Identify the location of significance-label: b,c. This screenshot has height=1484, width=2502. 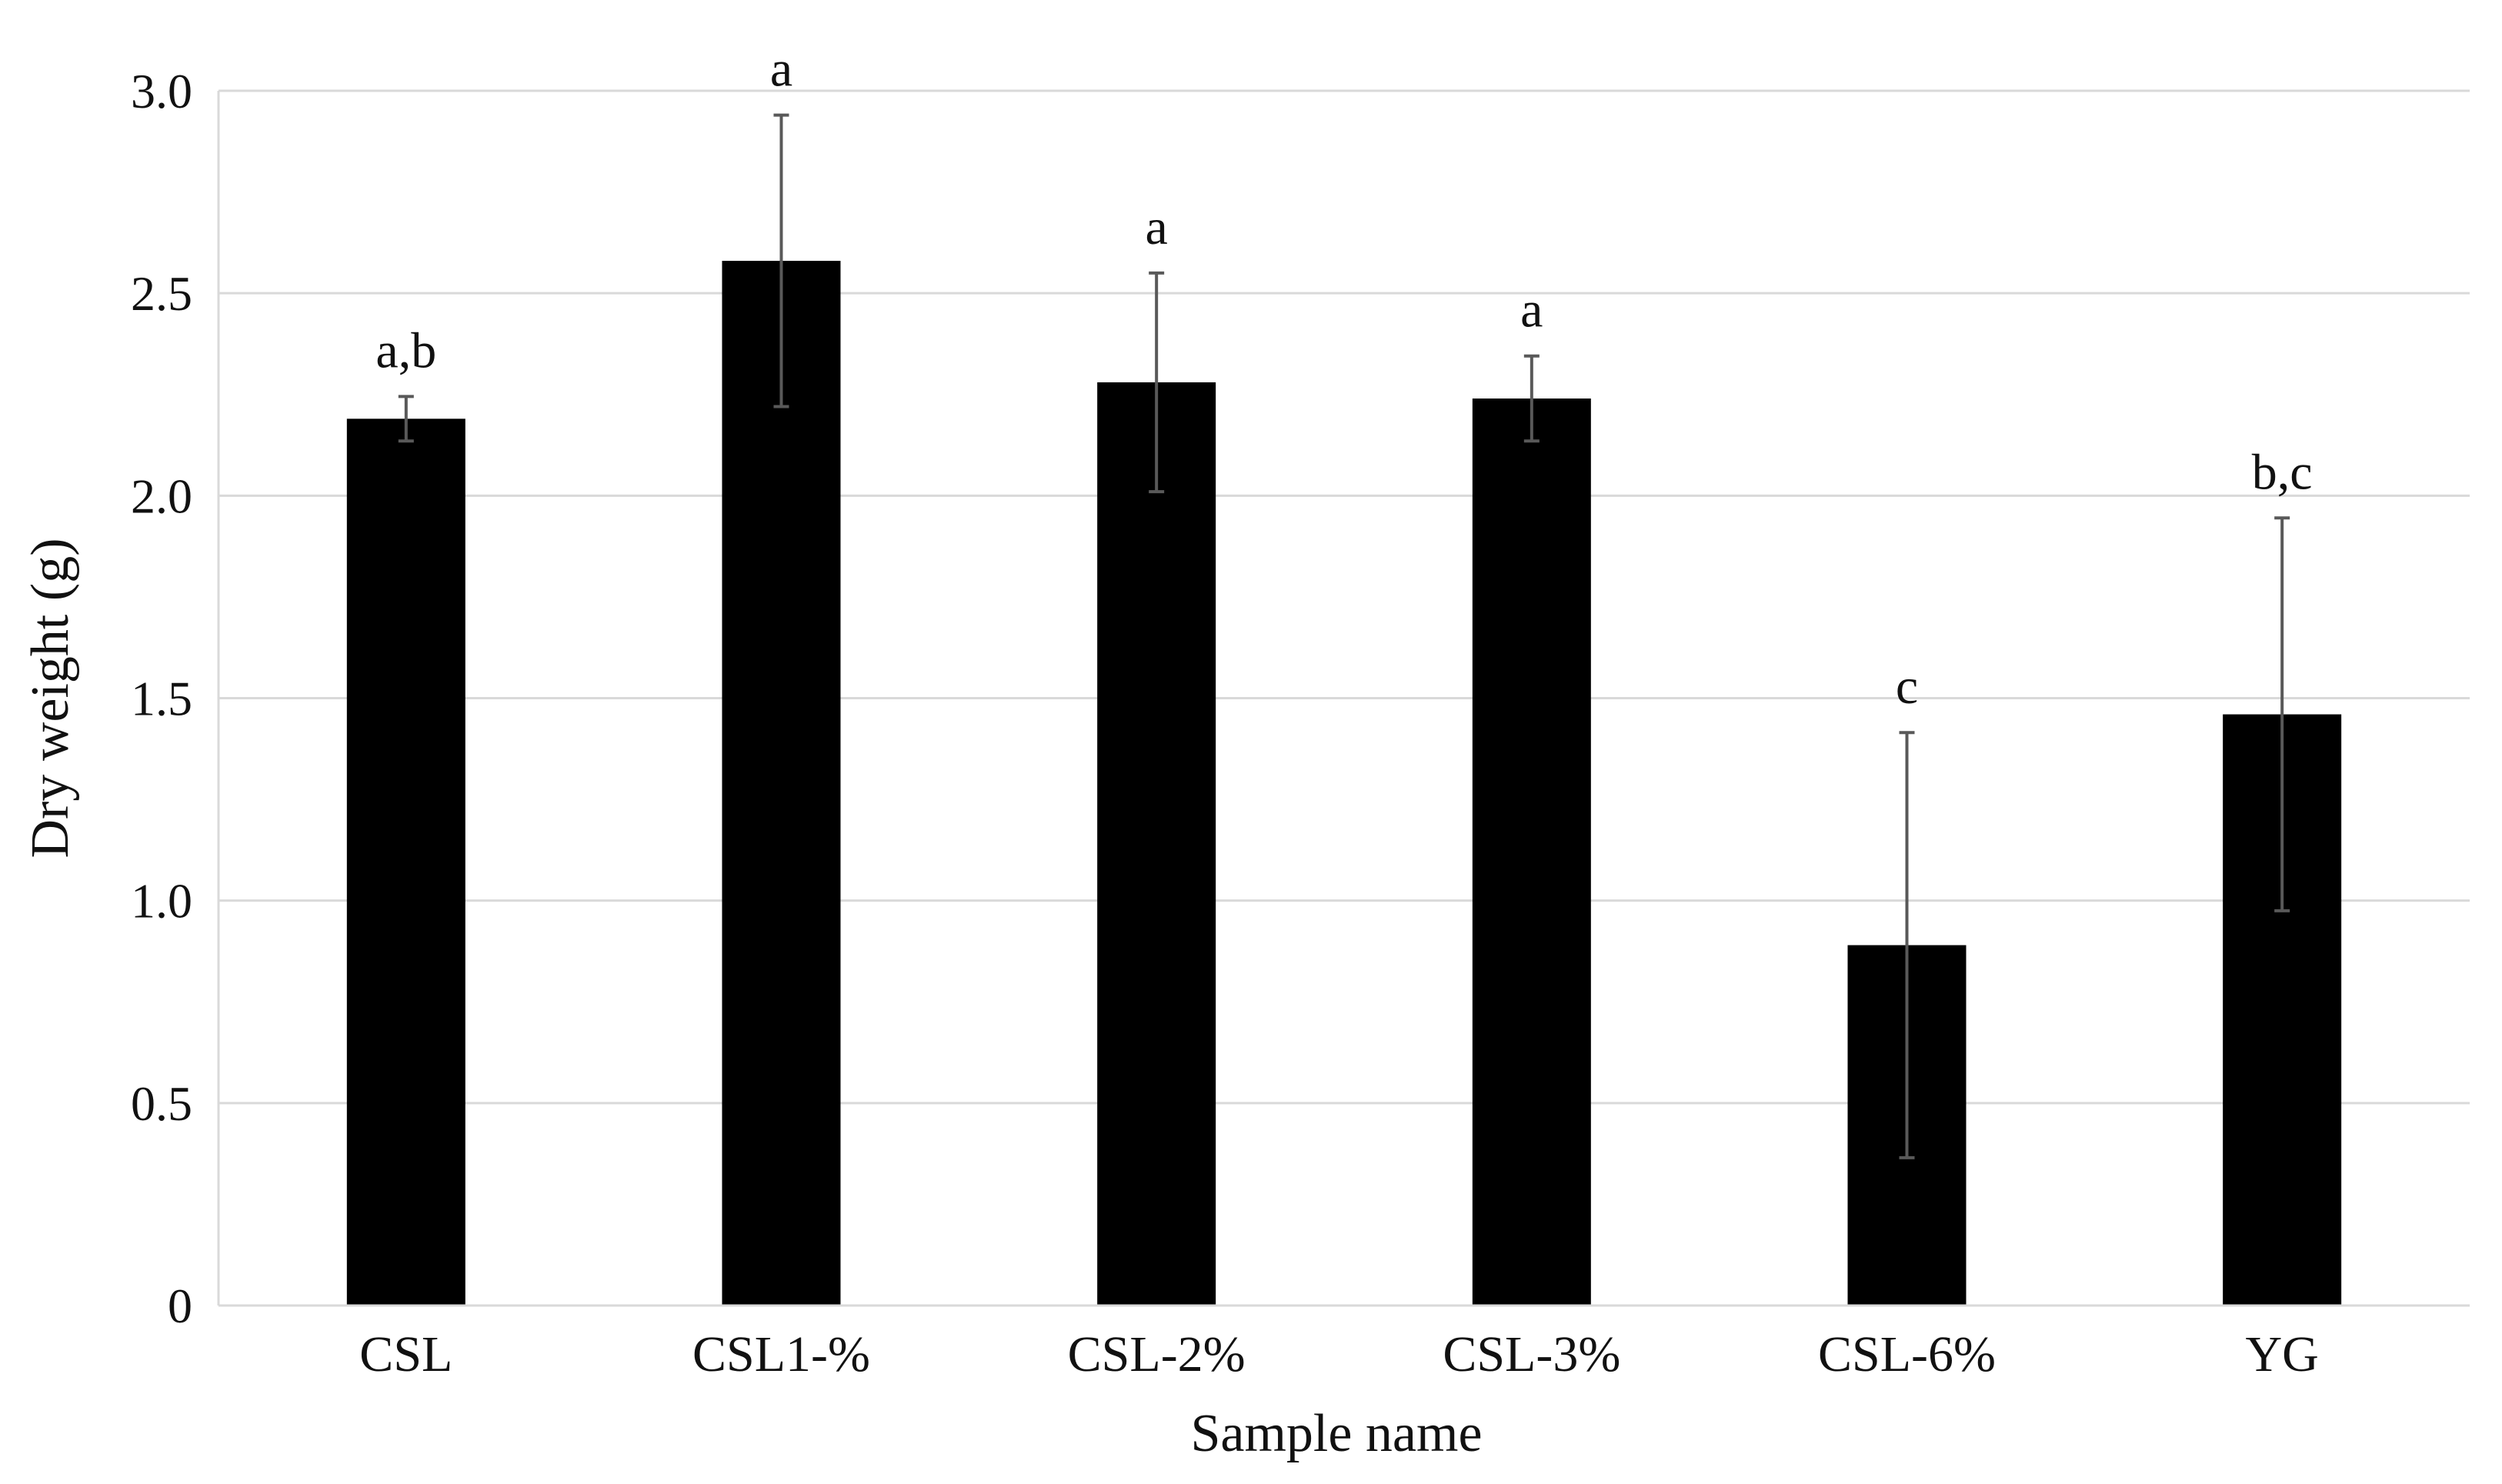
(2282, 472).